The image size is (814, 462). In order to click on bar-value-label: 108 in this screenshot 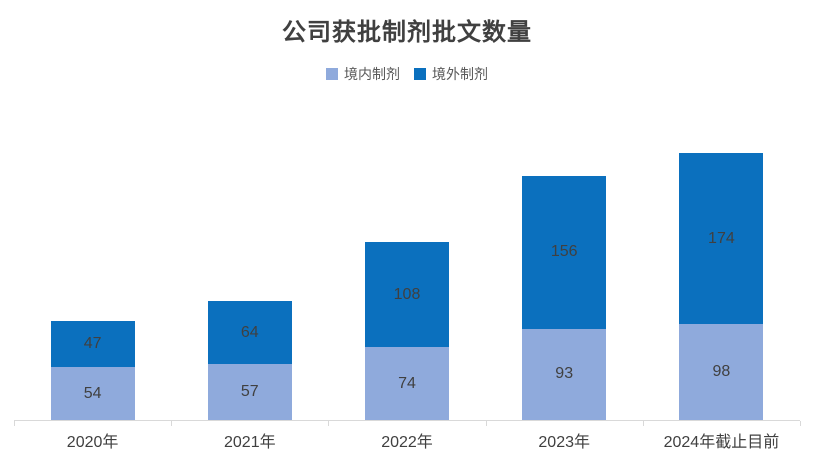, I will do `click(407, 294)`.